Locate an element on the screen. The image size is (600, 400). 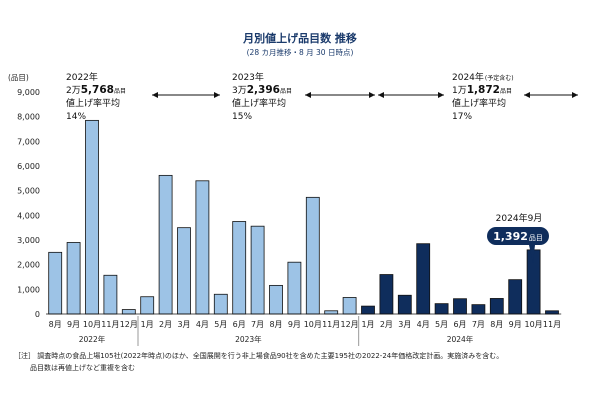
bar-2024年-11月 is located at coordinates (552, 312).